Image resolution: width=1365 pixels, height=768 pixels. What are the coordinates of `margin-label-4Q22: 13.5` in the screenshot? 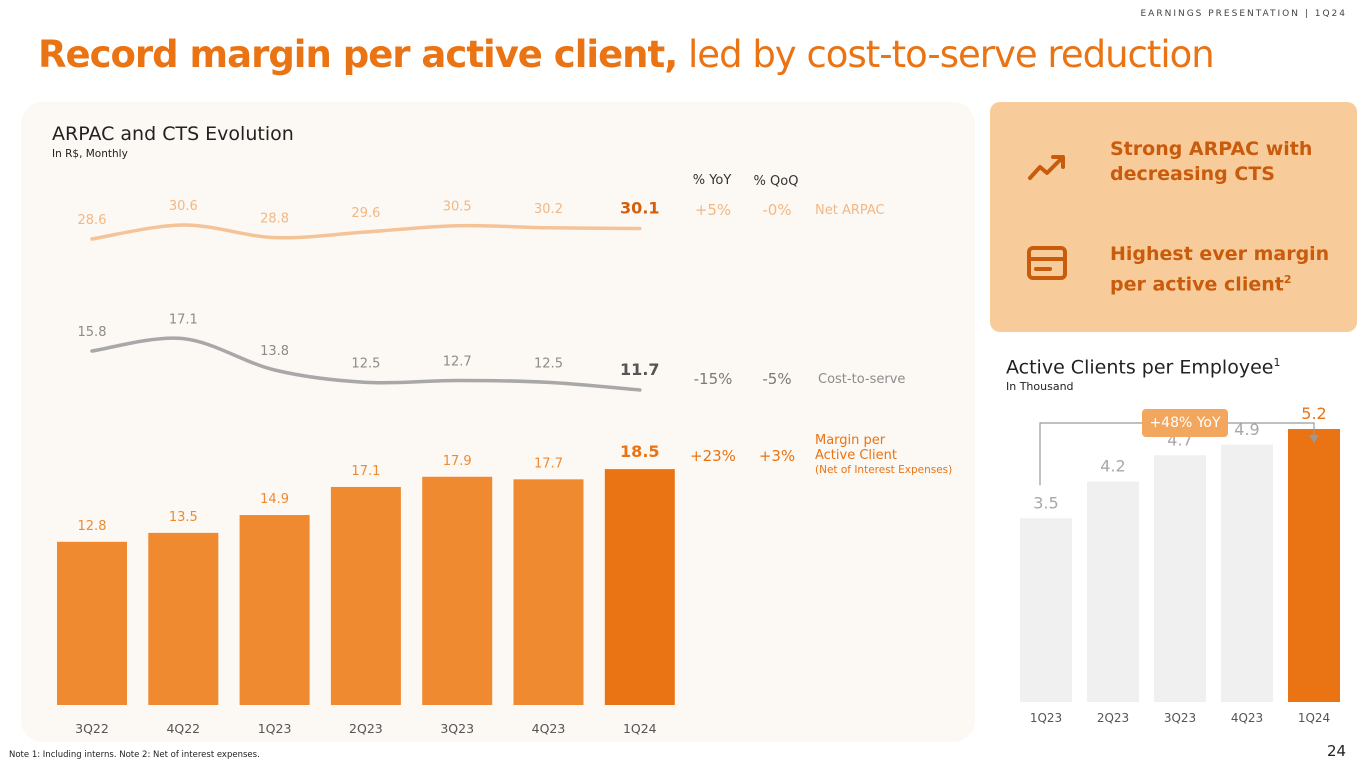 It's located at (183, 517).